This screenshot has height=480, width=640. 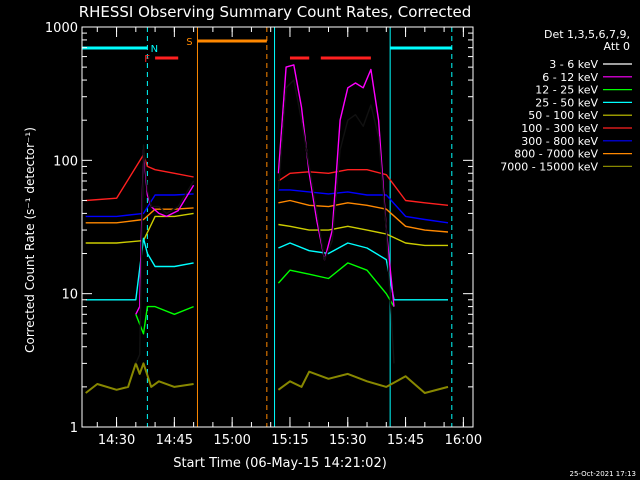 I want to click on legend-title-line-0: Det 1,3,5,6,7,9,, so click(x=587, y=34).